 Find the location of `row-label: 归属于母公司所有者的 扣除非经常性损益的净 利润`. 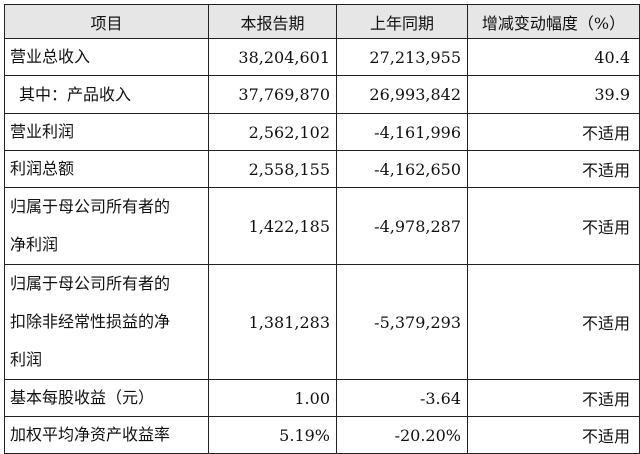

row-label: 归属于母公司所有者的 扣除非经常性损益的净 利润 is located at coordinates (106, 322).